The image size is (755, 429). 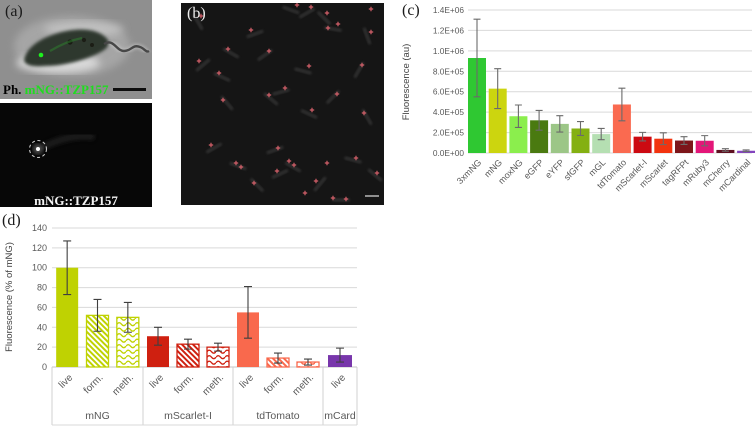 I want to click on panel-a-microscopy: (a) Ph. mNG::TZP157 mNG::TZP157, so click(x=76, y=104).